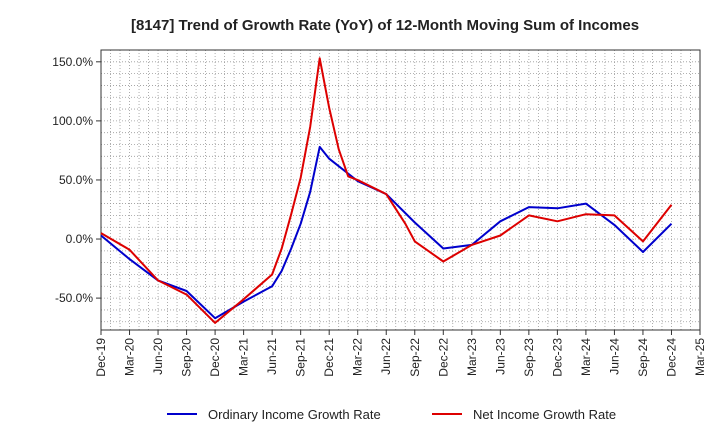 The width and height of the screenshot is (720, 440). I want to click on x-tick-label: Mar-23, so click(472, 357).